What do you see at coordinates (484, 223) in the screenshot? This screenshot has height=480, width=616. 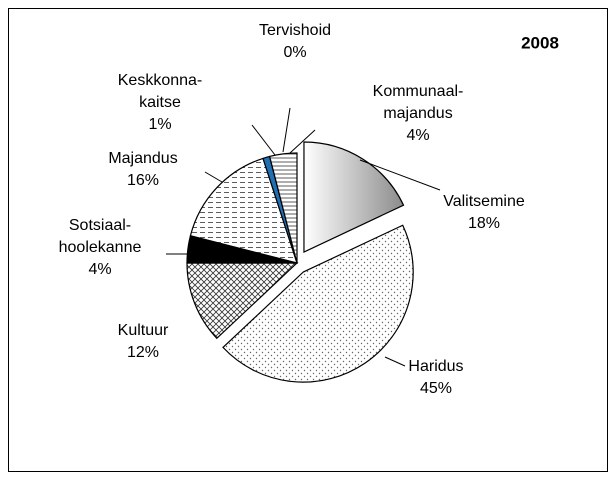 I see `value-label: 18%` at bounding box center [484, 223].